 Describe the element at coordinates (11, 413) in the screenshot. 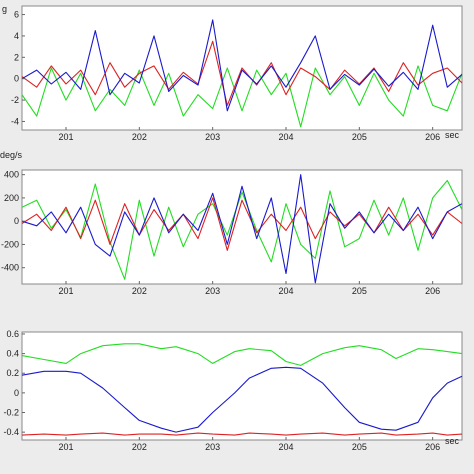

I see `y-tick-label: -0.2` at that location.